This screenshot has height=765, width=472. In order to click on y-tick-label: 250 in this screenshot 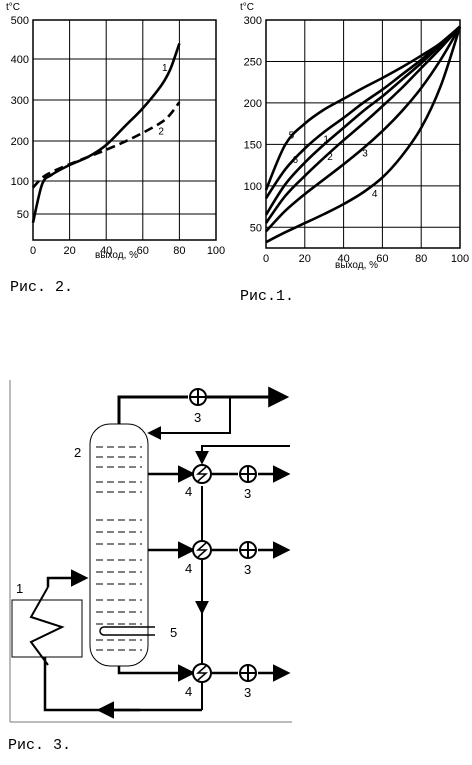, I will do `click(253, 62)`.